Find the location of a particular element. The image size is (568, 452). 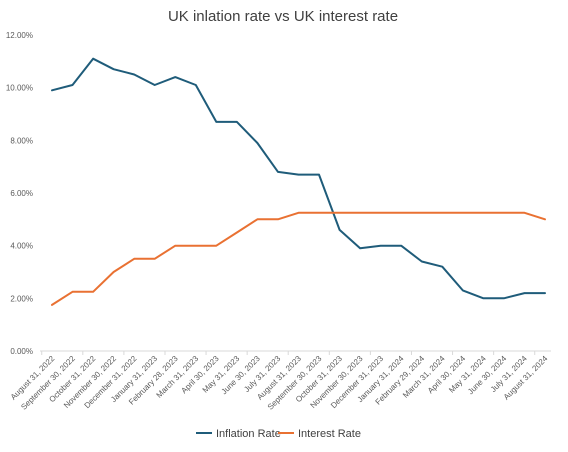

y-tick-label: 0.00% is located at coordinates (21, 351).